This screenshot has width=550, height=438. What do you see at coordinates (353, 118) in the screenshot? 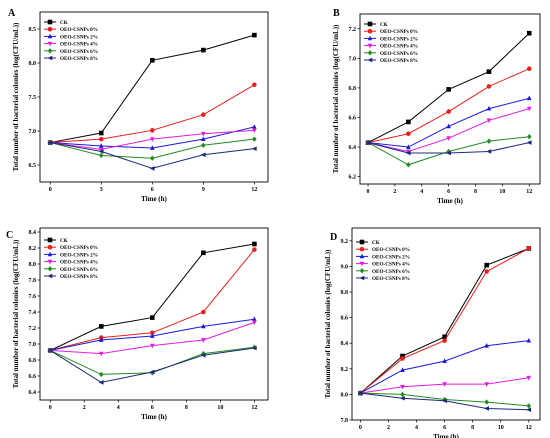
I see `y-tick-label: 6.6` at bounding box center [353, 118].